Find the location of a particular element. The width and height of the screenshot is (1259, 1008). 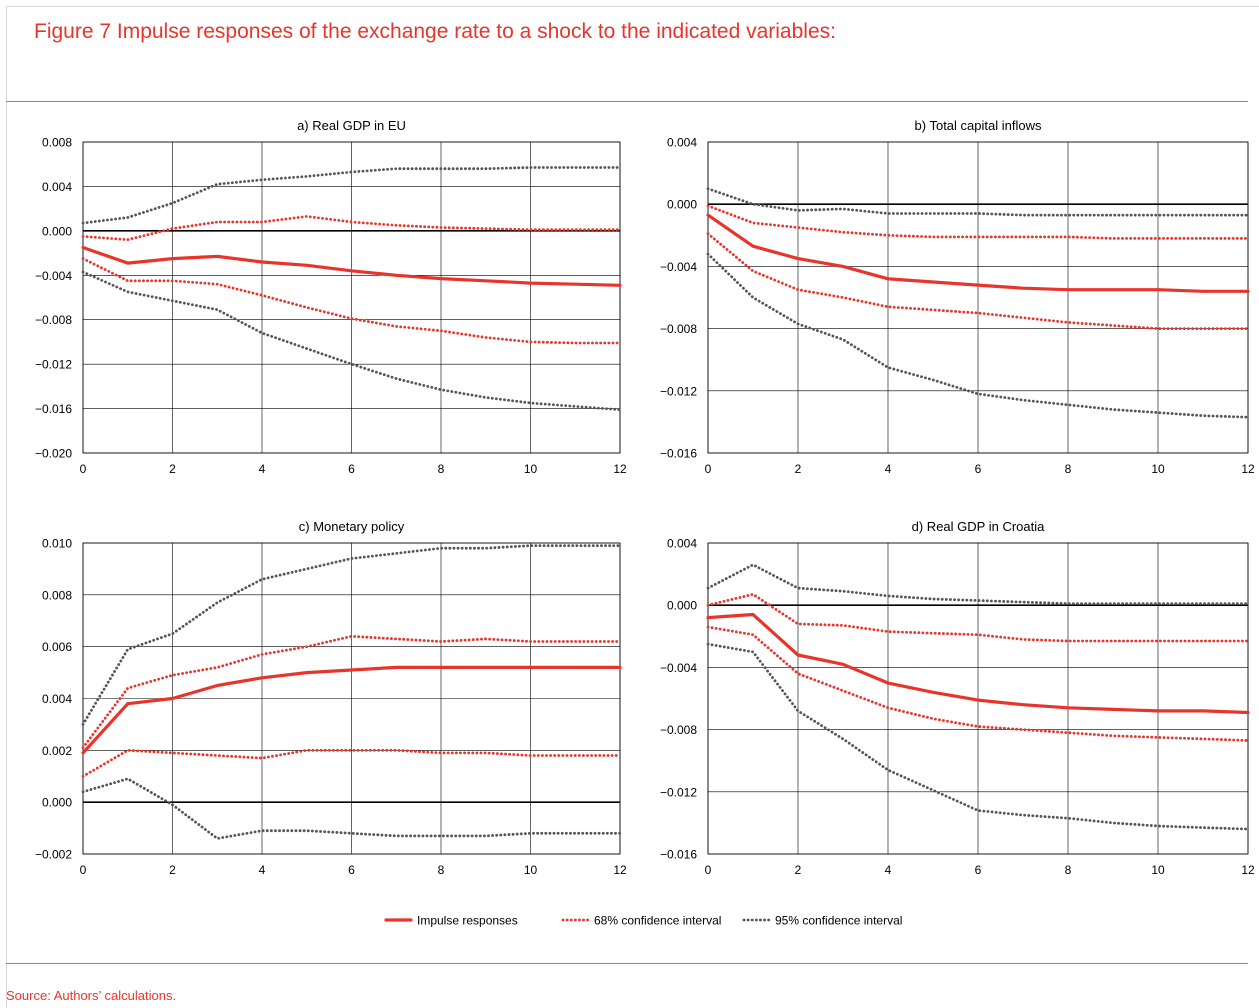

legend-label: Impulse responses is located at coordinates (467, 921).